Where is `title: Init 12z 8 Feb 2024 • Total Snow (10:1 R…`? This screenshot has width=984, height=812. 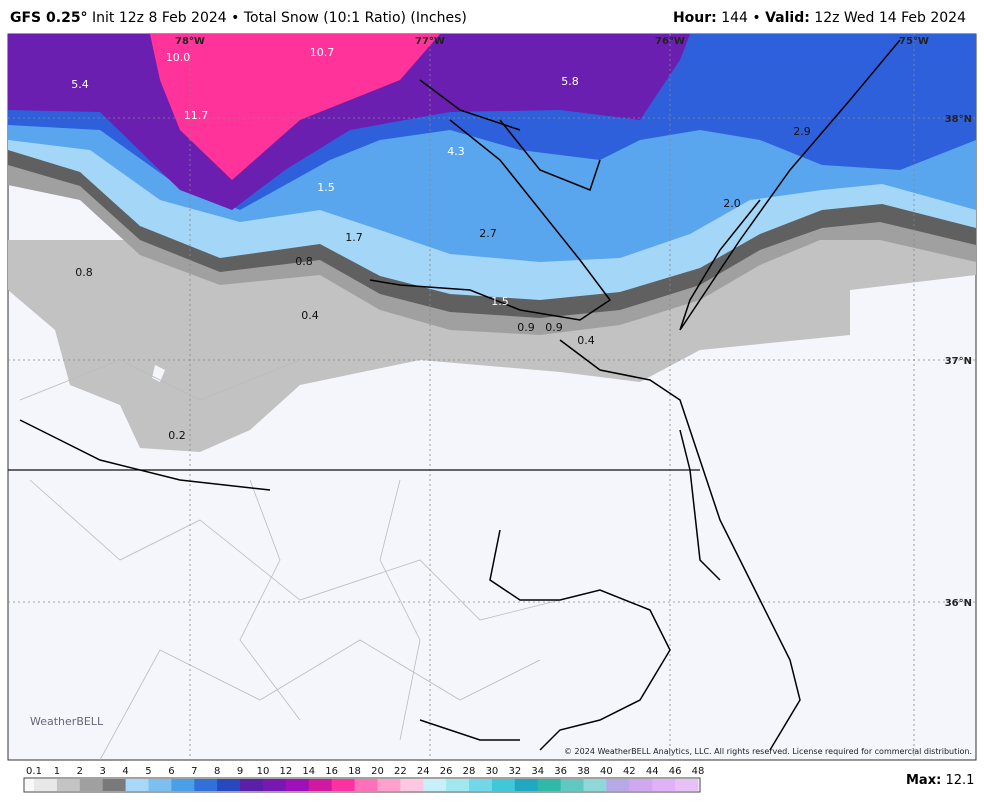 title: Init 12z 8 Feb 2024 • Total Snow (10:1 R… is located at coordinates (279, 18).